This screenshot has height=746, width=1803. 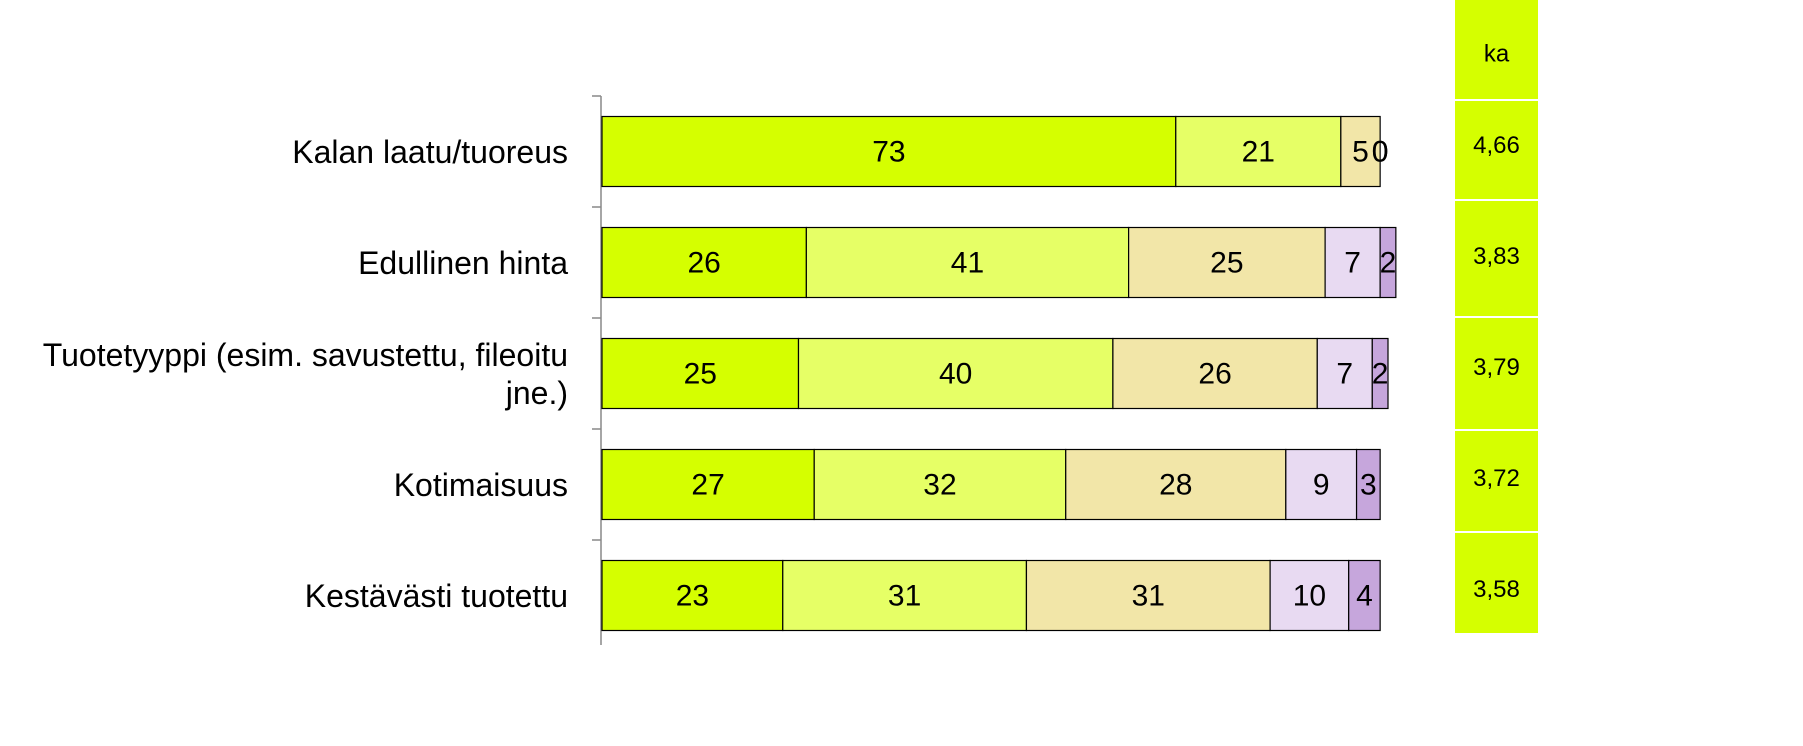 I want to click on ka-value: 3,58, so click(x=1496, y=589).